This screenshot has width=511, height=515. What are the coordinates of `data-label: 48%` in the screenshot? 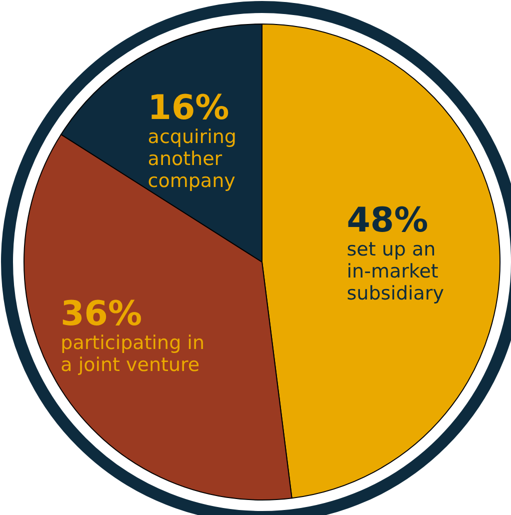 It's located at (387, 220).